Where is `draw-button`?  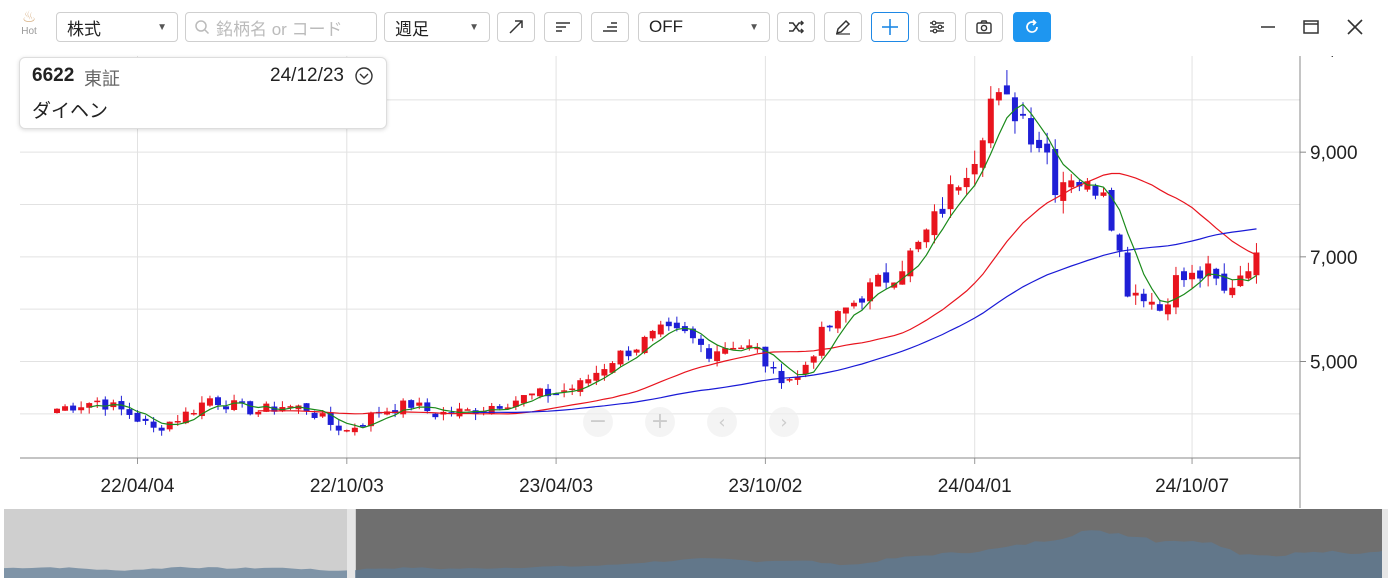 draw-button is located at coordinates (843, 27).